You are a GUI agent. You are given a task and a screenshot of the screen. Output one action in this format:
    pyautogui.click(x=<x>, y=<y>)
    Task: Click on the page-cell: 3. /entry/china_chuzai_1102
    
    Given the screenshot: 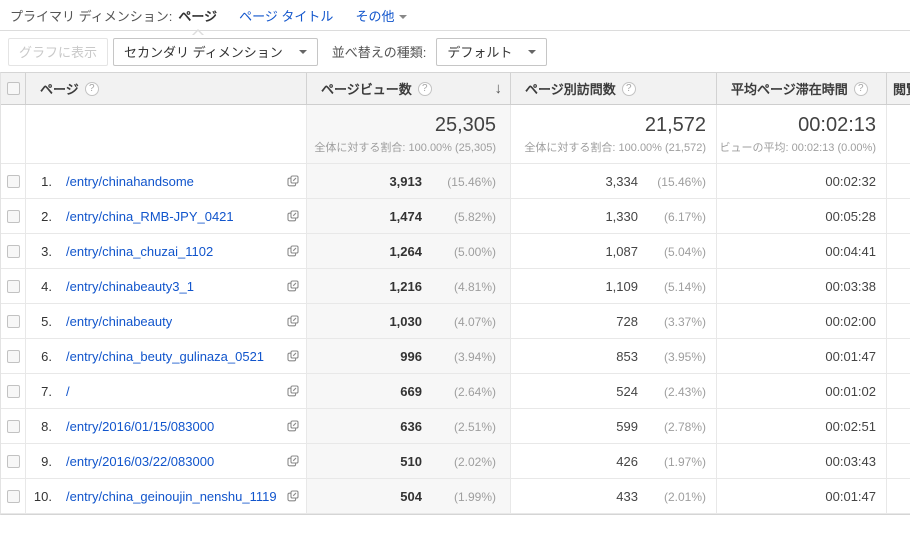 What is the action you would take?
    pyautogui.click(x=166, y=251)
    